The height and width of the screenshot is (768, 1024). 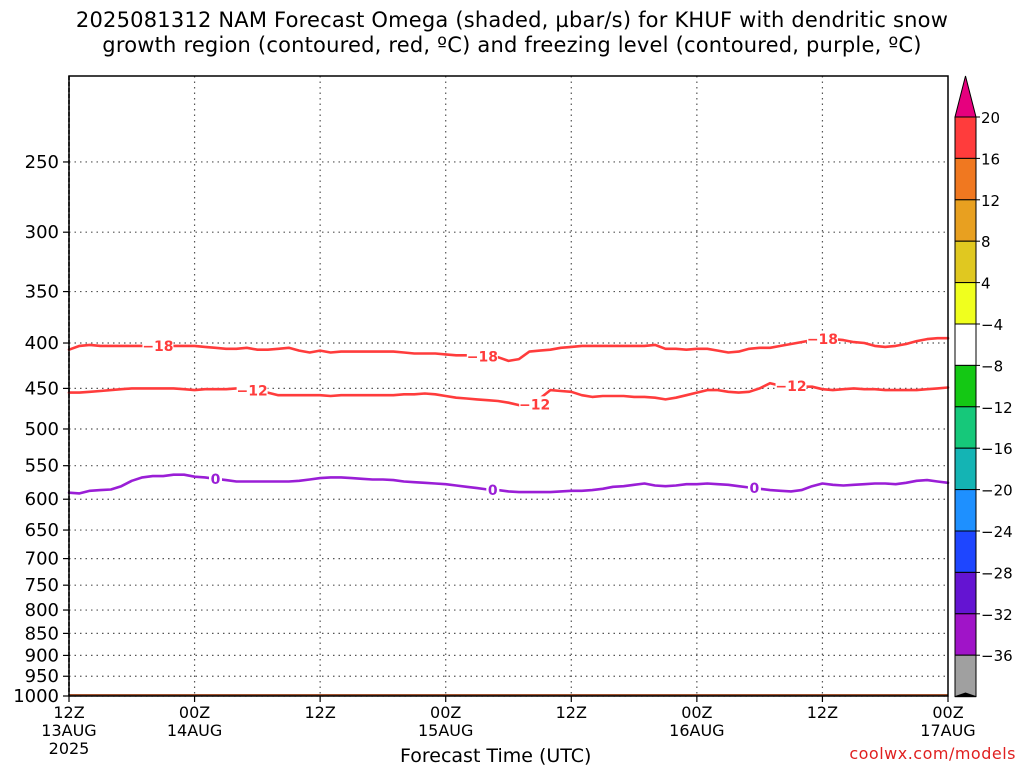 I want to click on colorbar-triangle-bottom, so click(x=965, y=695).